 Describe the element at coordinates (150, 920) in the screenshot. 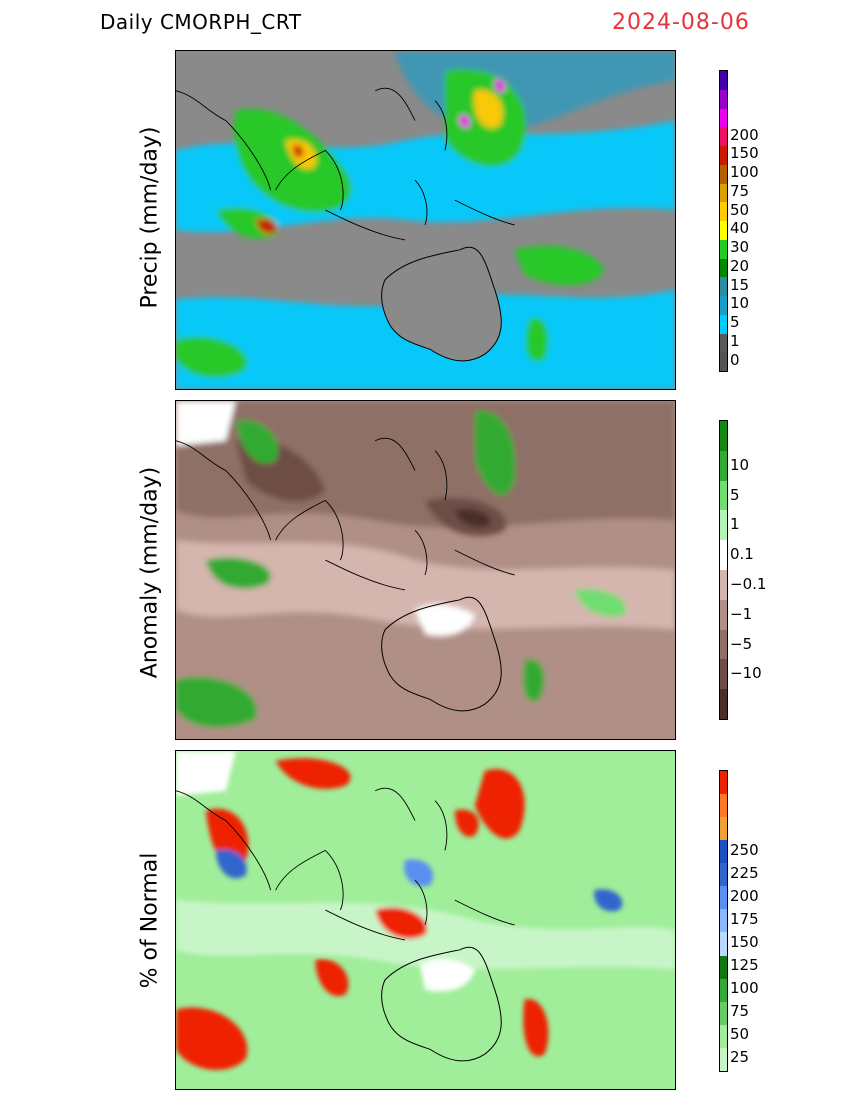

I see `percent-normal-ylabel: % of Normal` at that location.